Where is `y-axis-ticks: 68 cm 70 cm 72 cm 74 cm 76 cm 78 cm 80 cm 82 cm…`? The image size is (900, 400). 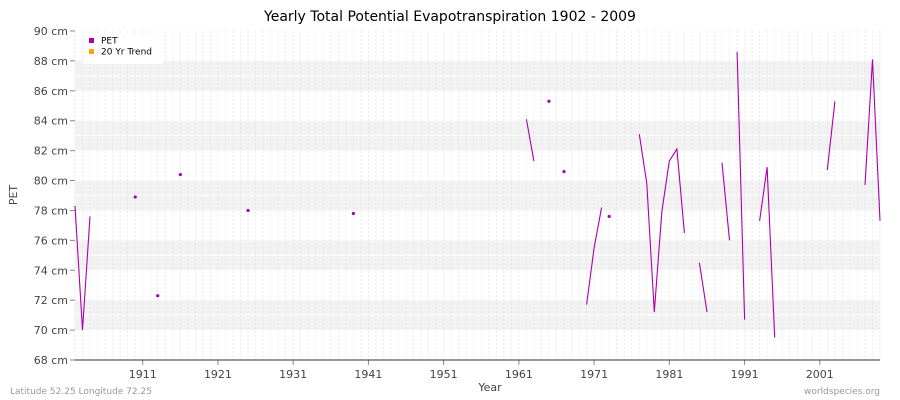
y-axis-ticks: 68 cm 70 cm 72 cm 74 cm 76 cm 78 cm 80 cm 82 cm… is located at coordinates (54, 196).